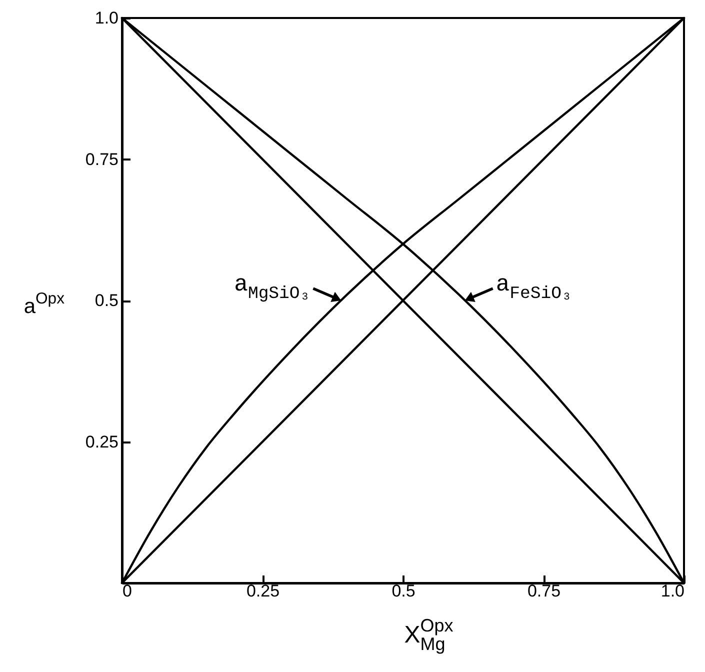 The image size is (705, 672). I want to click on y-tick-label: 0.75, so click(101, 159).